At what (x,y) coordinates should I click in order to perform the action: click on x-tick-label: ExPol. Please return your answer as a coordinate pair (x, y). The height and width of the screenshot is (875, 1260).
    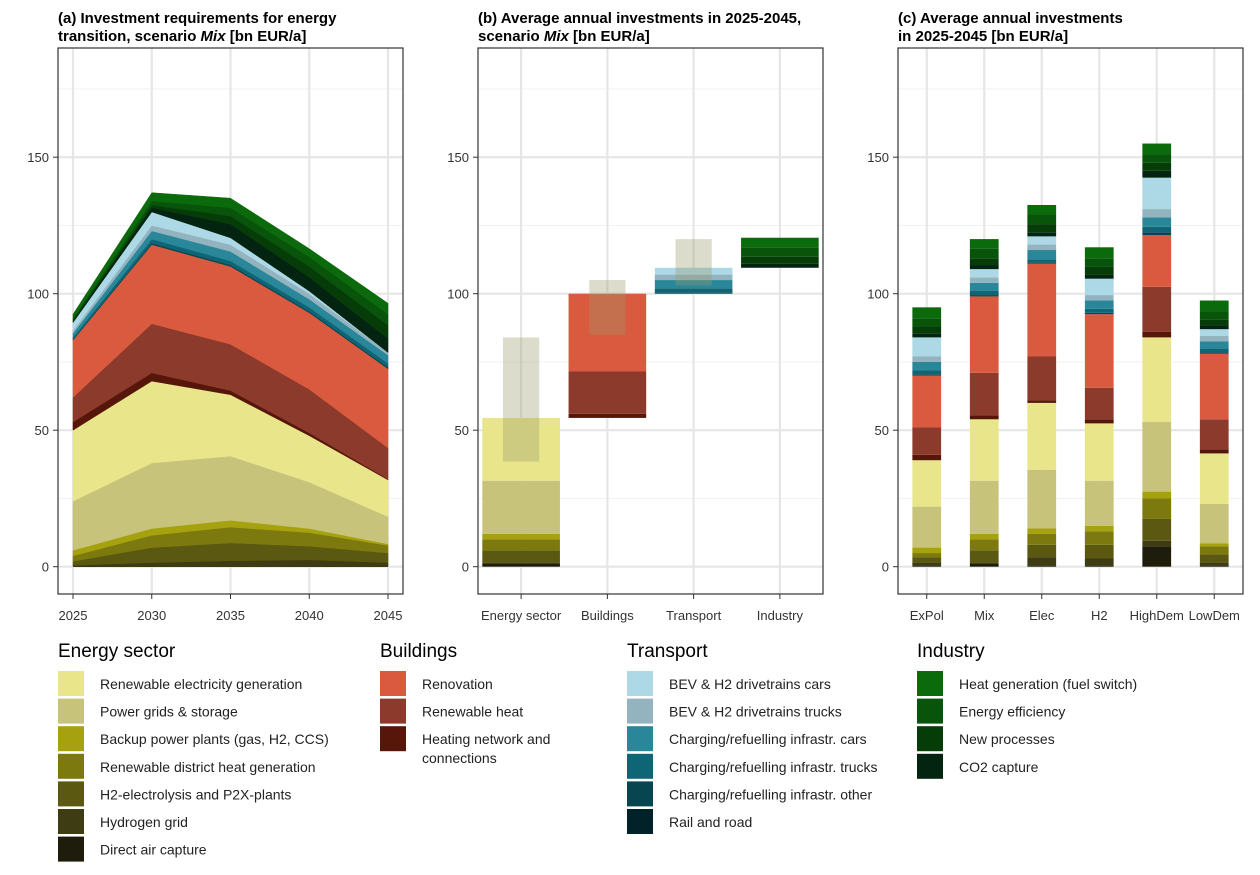
    Looking at the image, I should click on (927, 615).